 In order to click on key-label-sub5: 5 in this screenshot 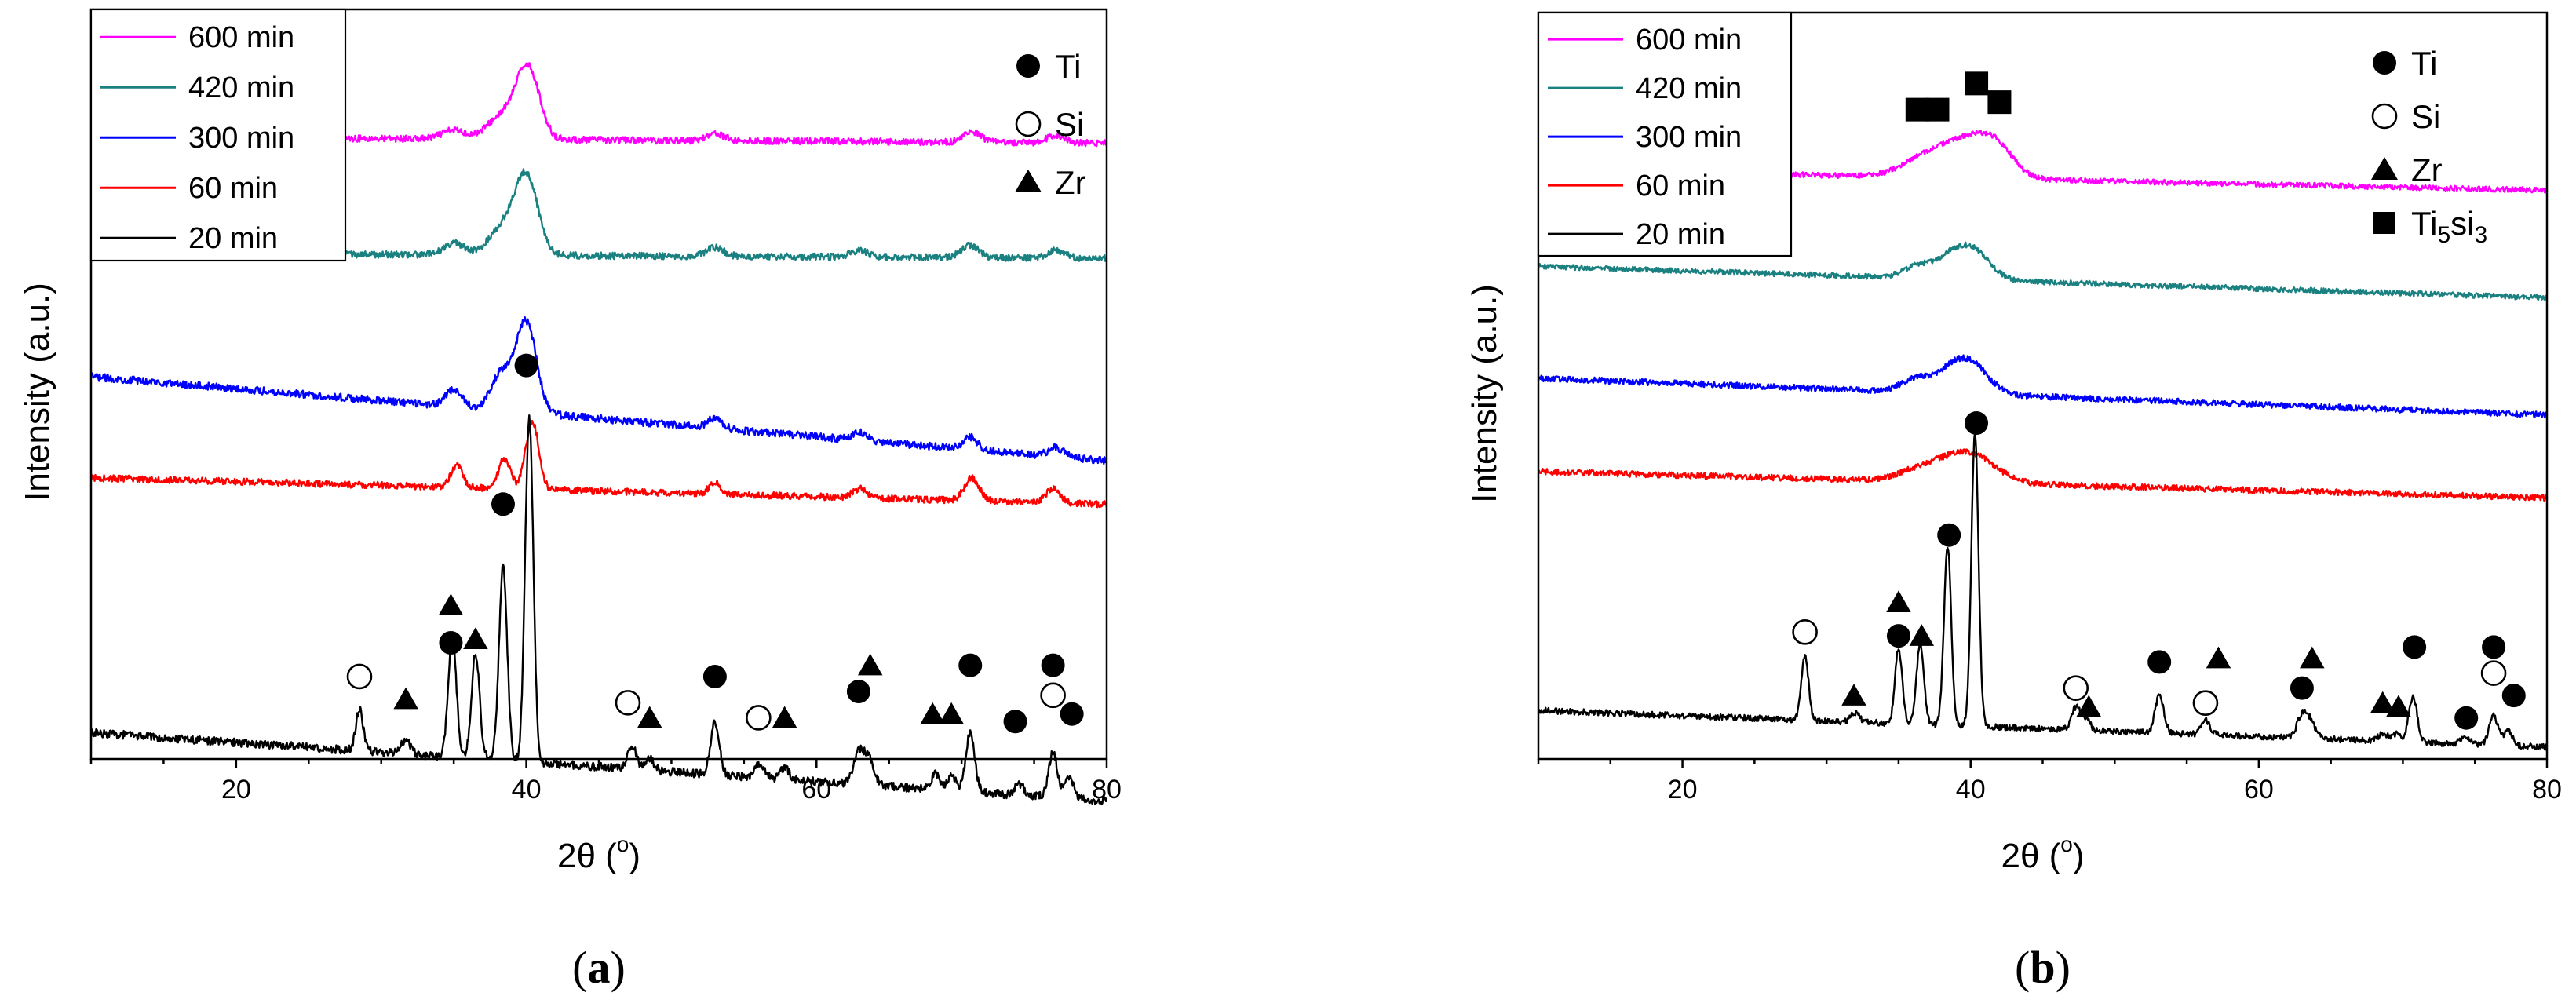, I will do `click(2443, 235)`.